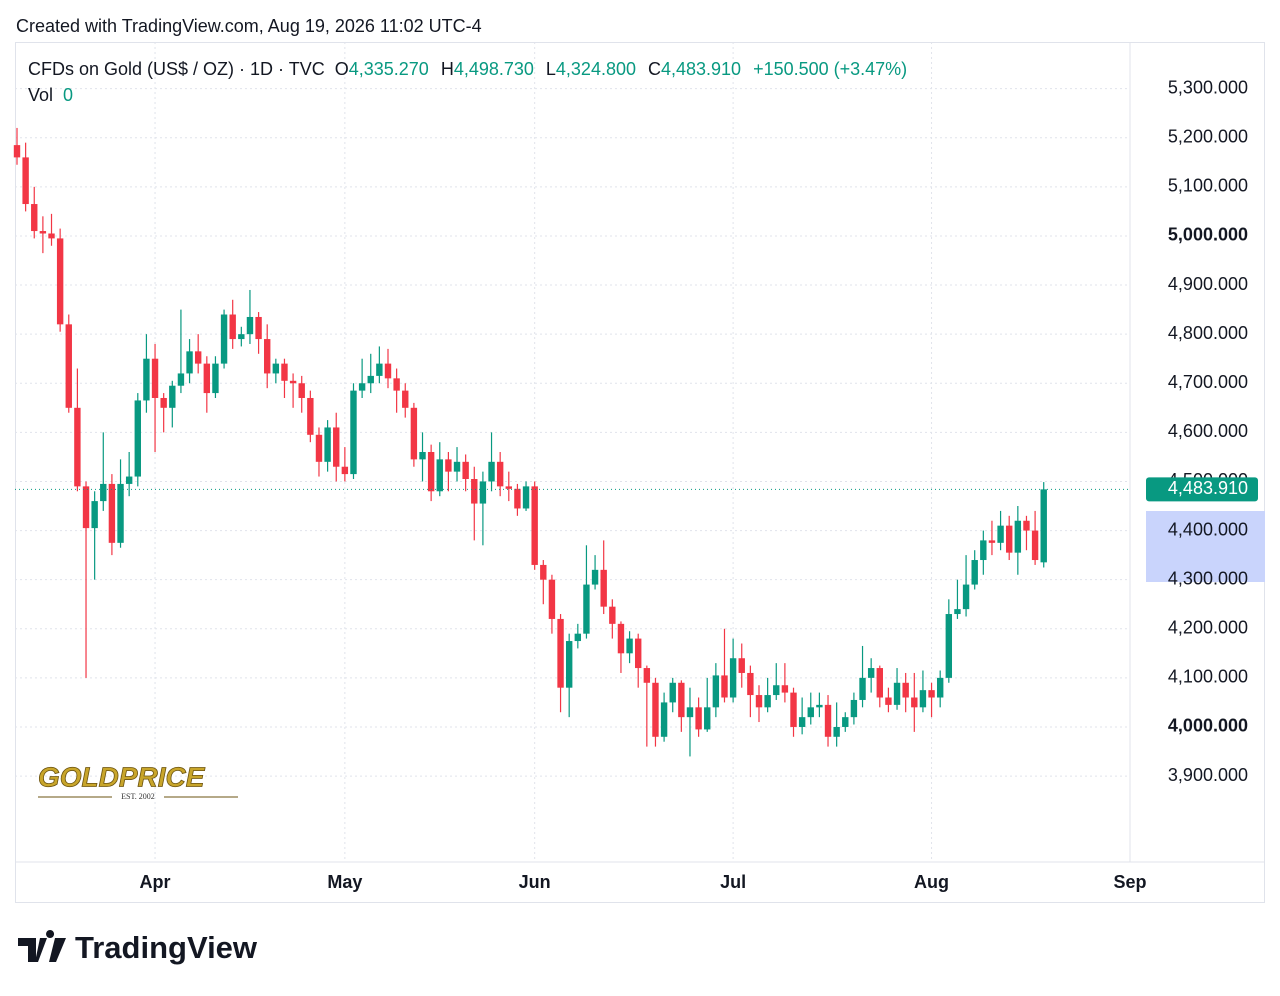 The height and width of the screenshot is (996, 1280). What do you see at coordinates (155, 882) in the screenshot?
I see `x-tick-label: Apr` at bounding box center [155, 882].